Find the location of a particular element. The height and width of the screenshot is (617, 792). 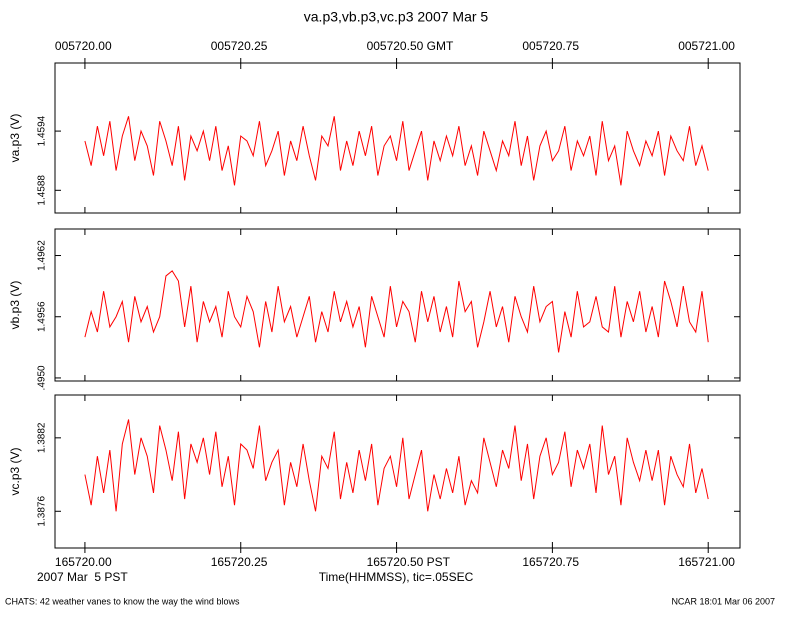

y-tick-label: 1.4962 is located at coordinates (42, 255).